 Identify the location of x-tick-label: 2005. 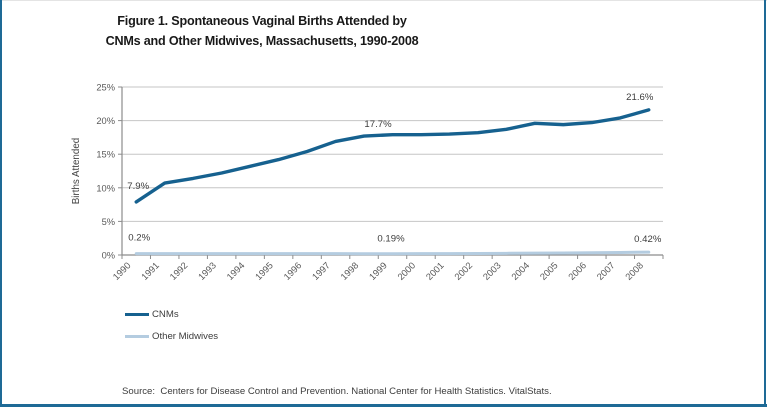
(549, 271).